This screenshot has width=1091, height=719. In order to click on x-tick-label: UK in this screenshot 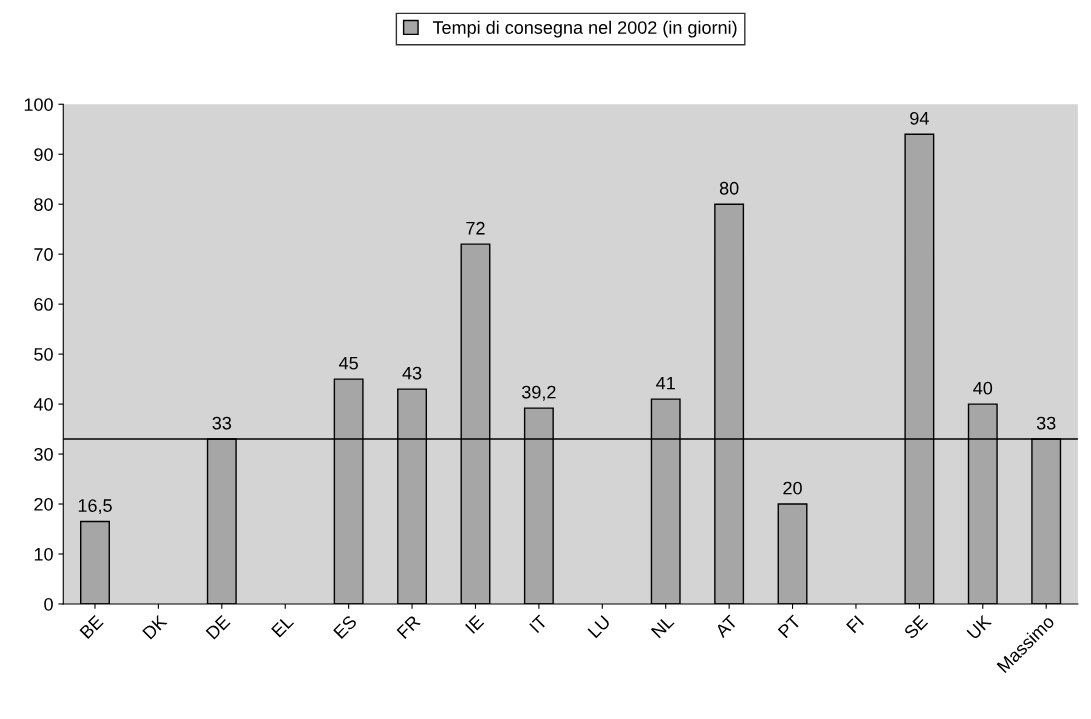, I will do `click(979, 627)`.